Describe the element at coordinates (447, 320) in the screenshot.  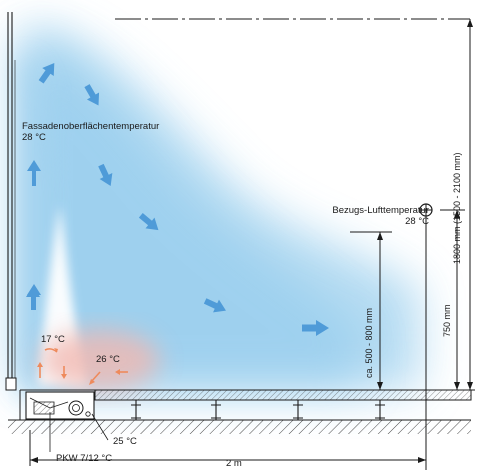
I see `measure-height-label: 750 mm` at that location.